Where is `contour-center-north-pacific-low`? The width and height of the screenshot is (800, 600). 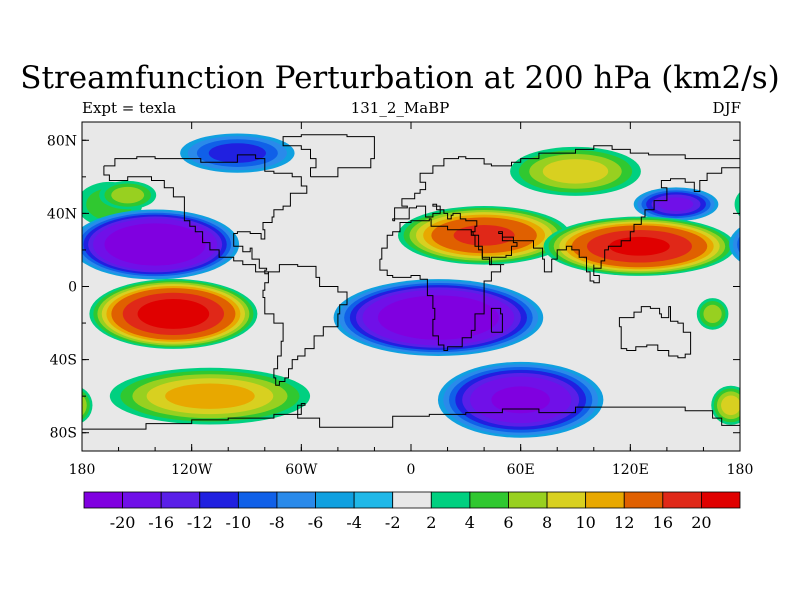
contour-center-north-pacific-low is located at coordinates (441, 244).